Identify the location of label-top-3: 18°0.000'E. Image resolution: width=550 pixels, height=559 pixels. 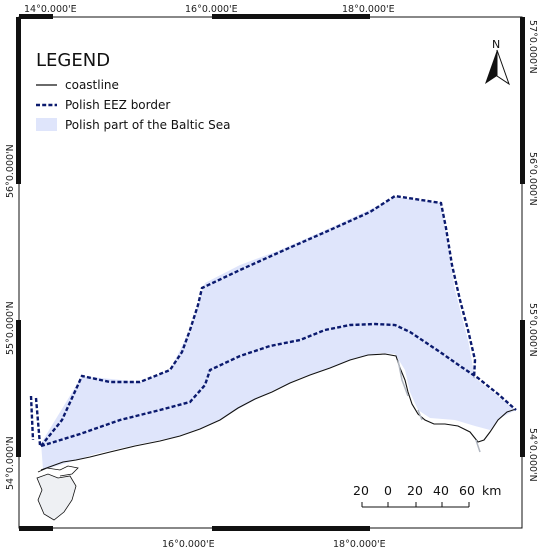
(368, 9).